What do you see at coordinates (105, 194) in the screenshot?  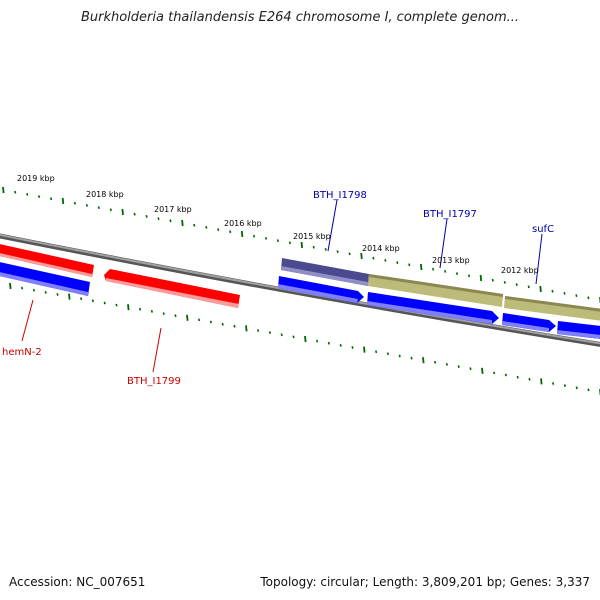 I see `kbp-label: 2018 kbp` at bounding box center [105, 194].